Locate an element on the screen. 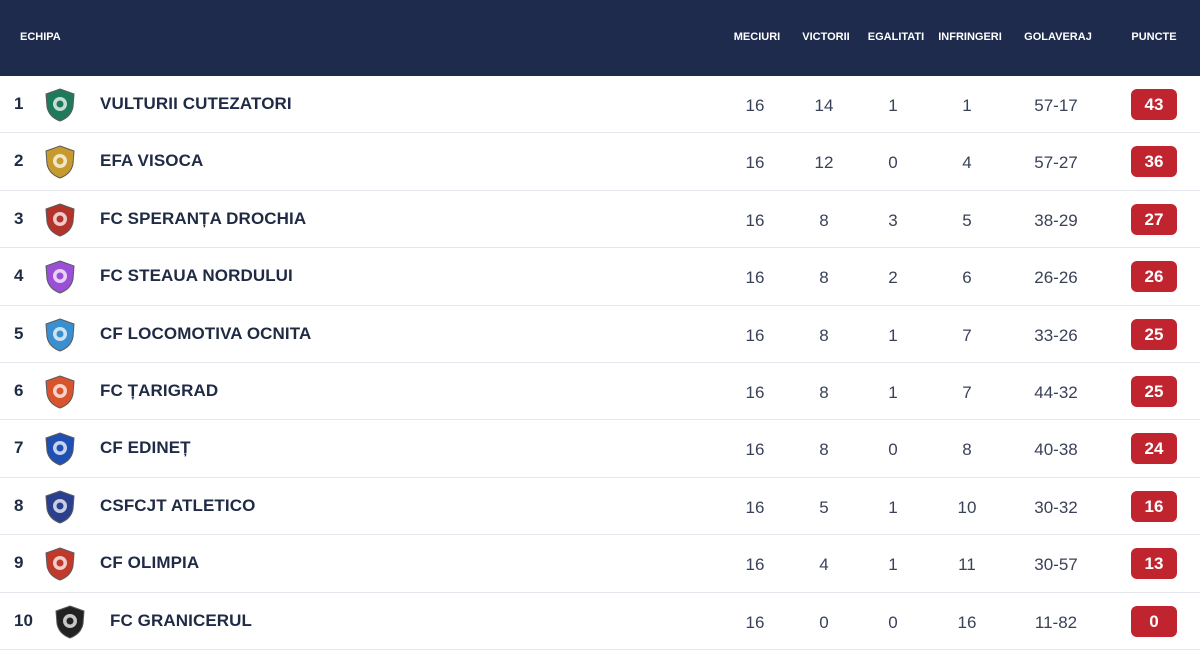 This screenshot has width=1200, height=650. table-row: 7 CF EDINEȚ 16 8 0 8 40-38 24 is located at coordinates (600, 449).